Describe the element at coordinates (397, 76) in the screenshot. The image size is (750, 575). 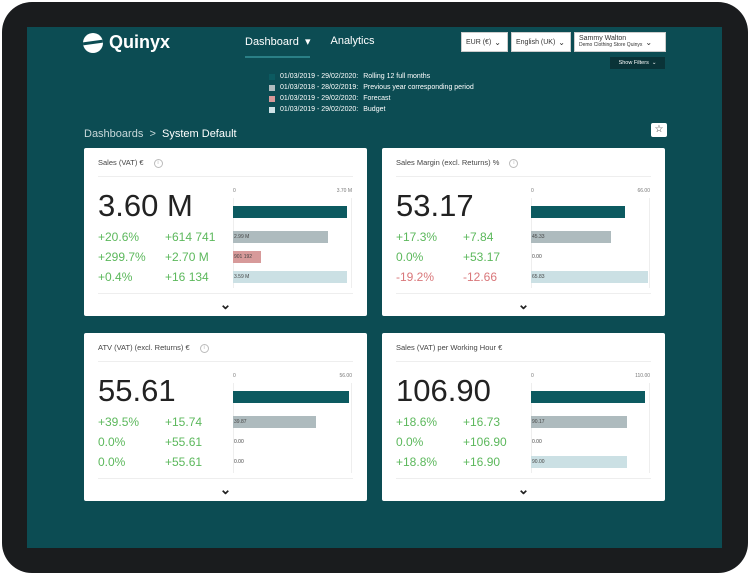
I see `legend-label: Rolling 12 full months` at that location.